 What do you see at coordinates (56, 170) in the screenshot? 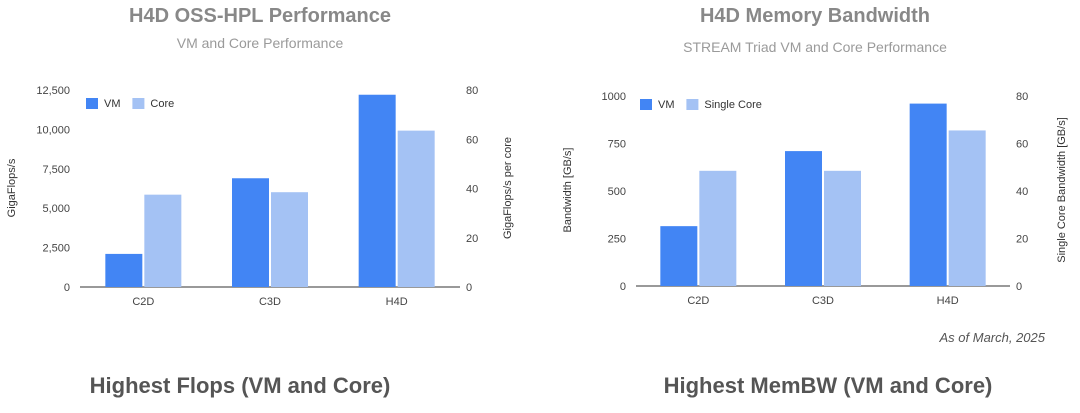
I see `y-tick-label: 7,500` at bounding box center [56, 170].